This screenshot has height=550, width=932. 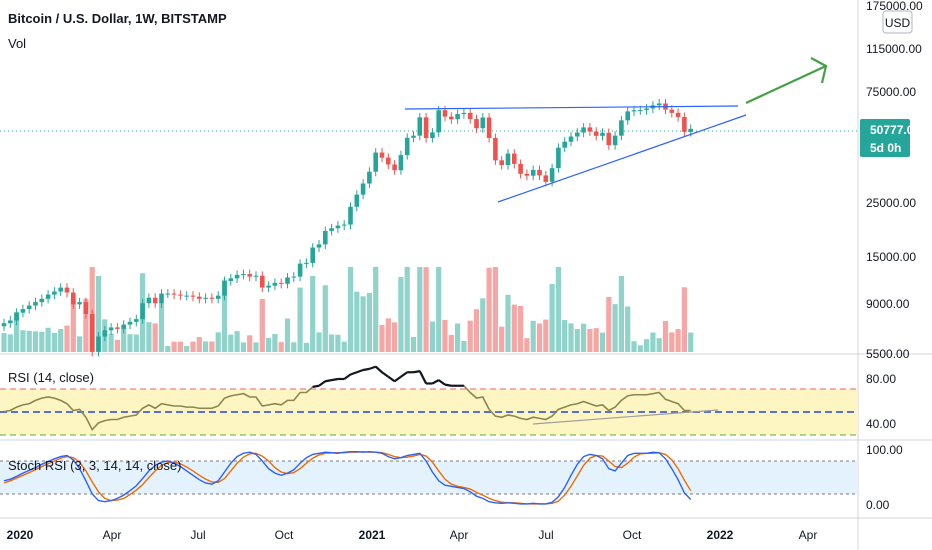 I want to click on y-tick-label: 75000.00, so click(x=891, y=92).